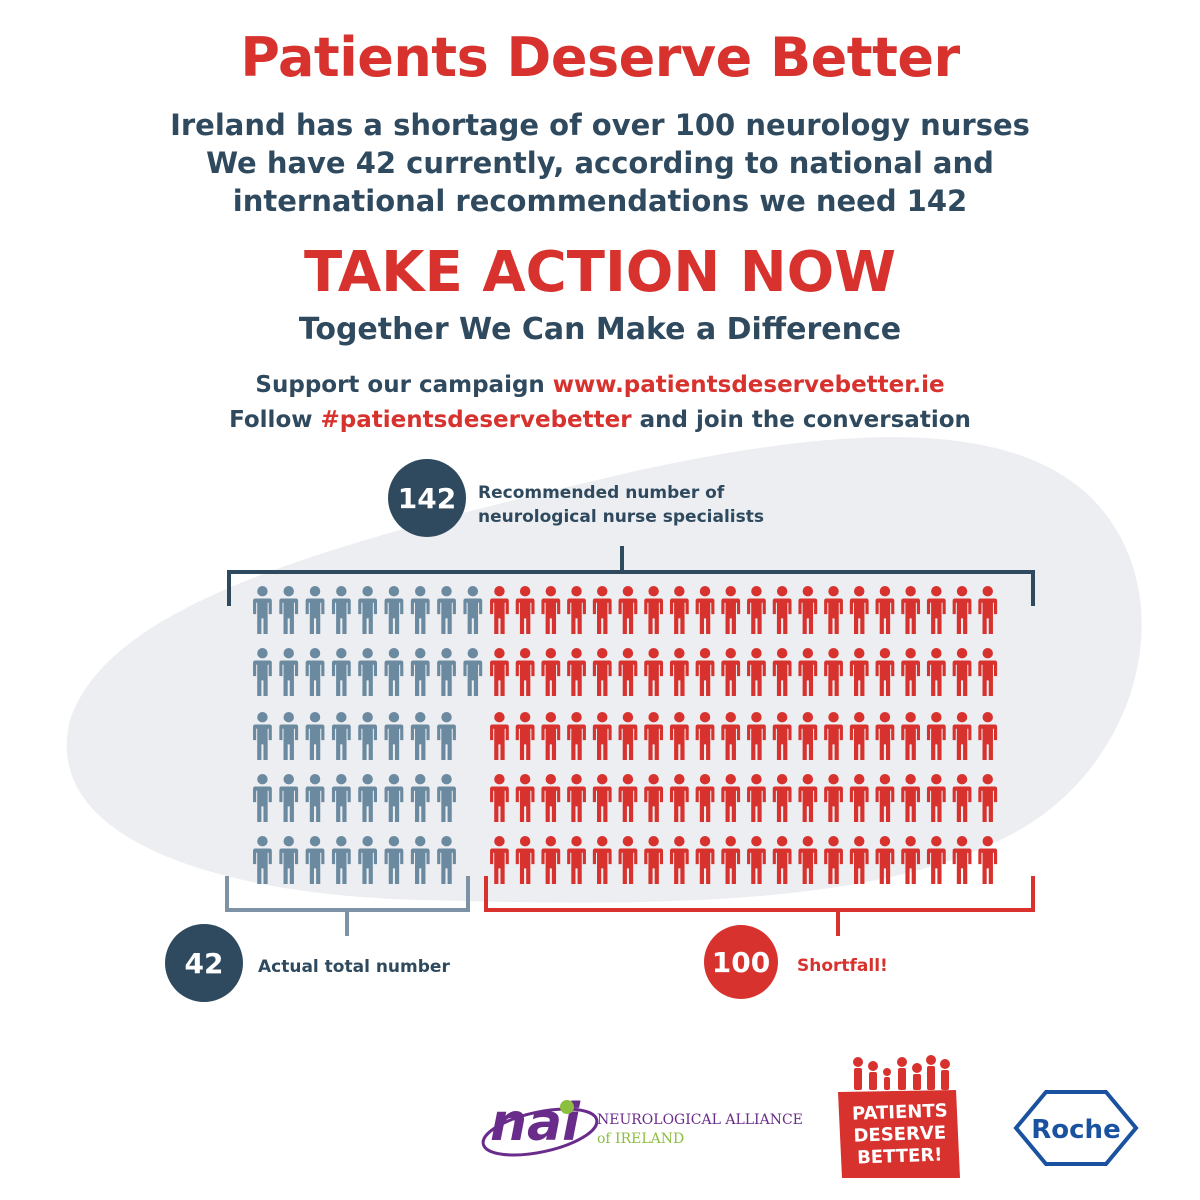 This screenshot has width=1200, height=1200. Describe the element at coordinates (427, 498) in the screenshot. I see `recommended-number-badge` at that location.